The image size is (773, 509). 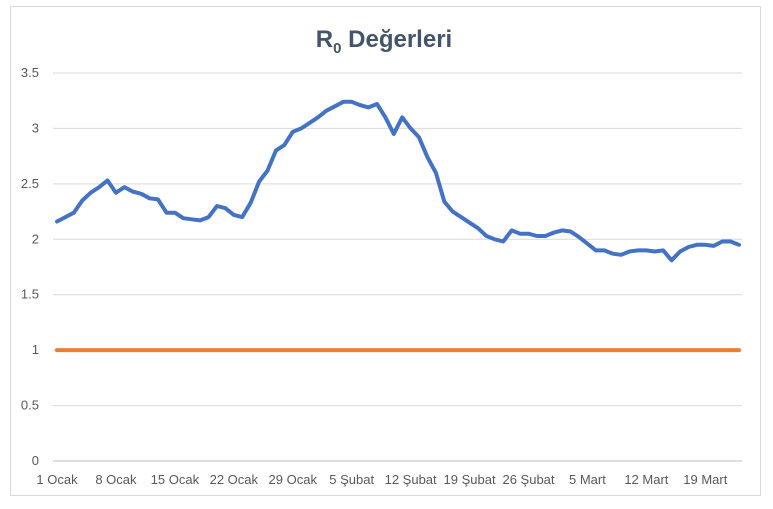 I want to click on y-tick-label: 0.5, so click(x=30, y=405).